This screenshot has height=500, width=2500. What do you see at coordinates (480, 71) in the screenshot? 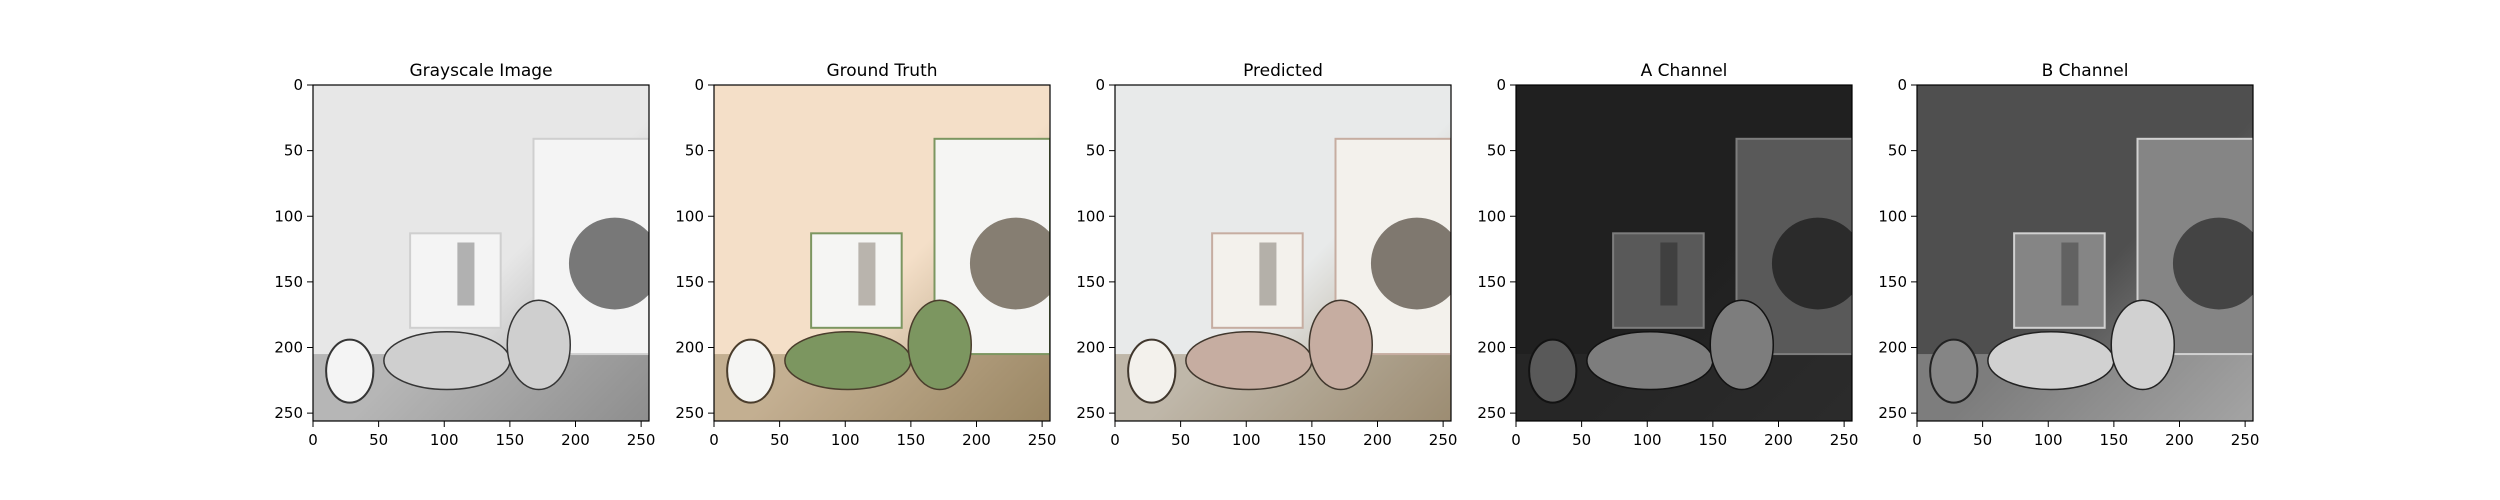
I see `panel-title: Grayscale Image` at bounding box center [480, 71].